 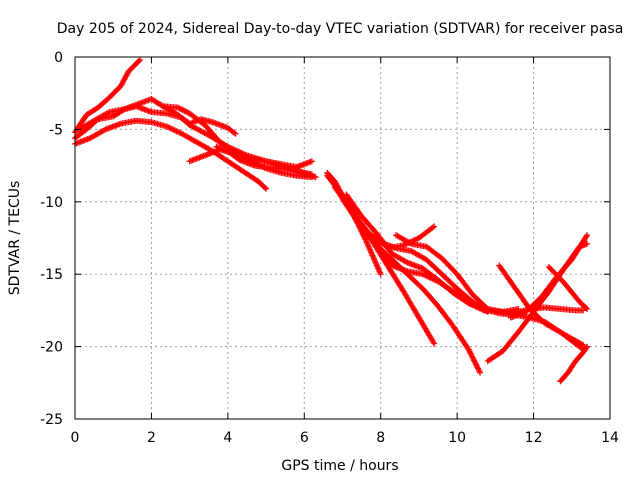 I want to click on y-tick-label: -25, so click(x=51, y=420).